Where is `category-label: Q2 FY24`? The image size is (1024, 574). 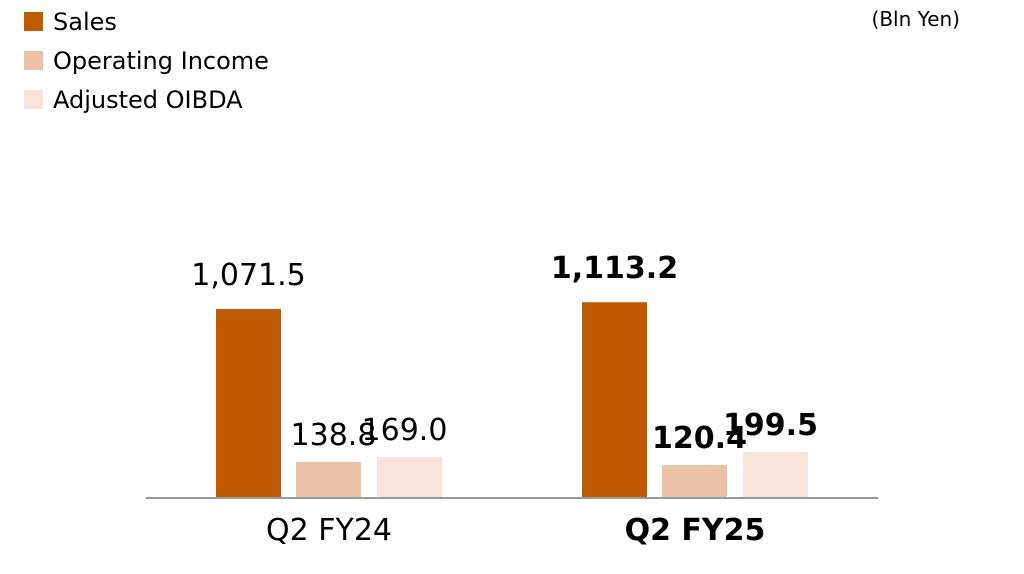 category-label: Q2 FY24 is located at coordinates (329, 530).